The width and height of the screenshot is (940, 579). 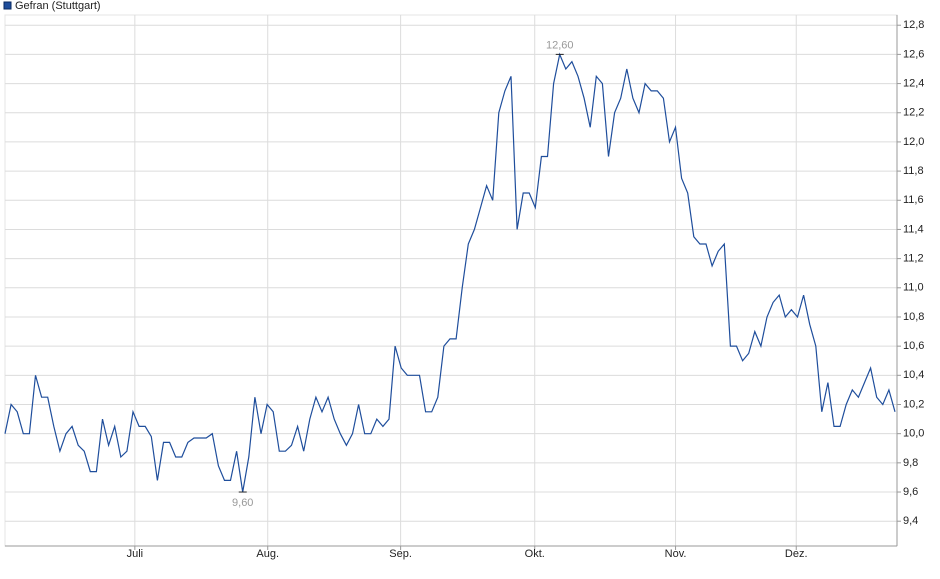 What do you see at coordinates (913, 375) in the screenshot?
I see `y-tick-label: 10,4` at bounding box center [913, 375].